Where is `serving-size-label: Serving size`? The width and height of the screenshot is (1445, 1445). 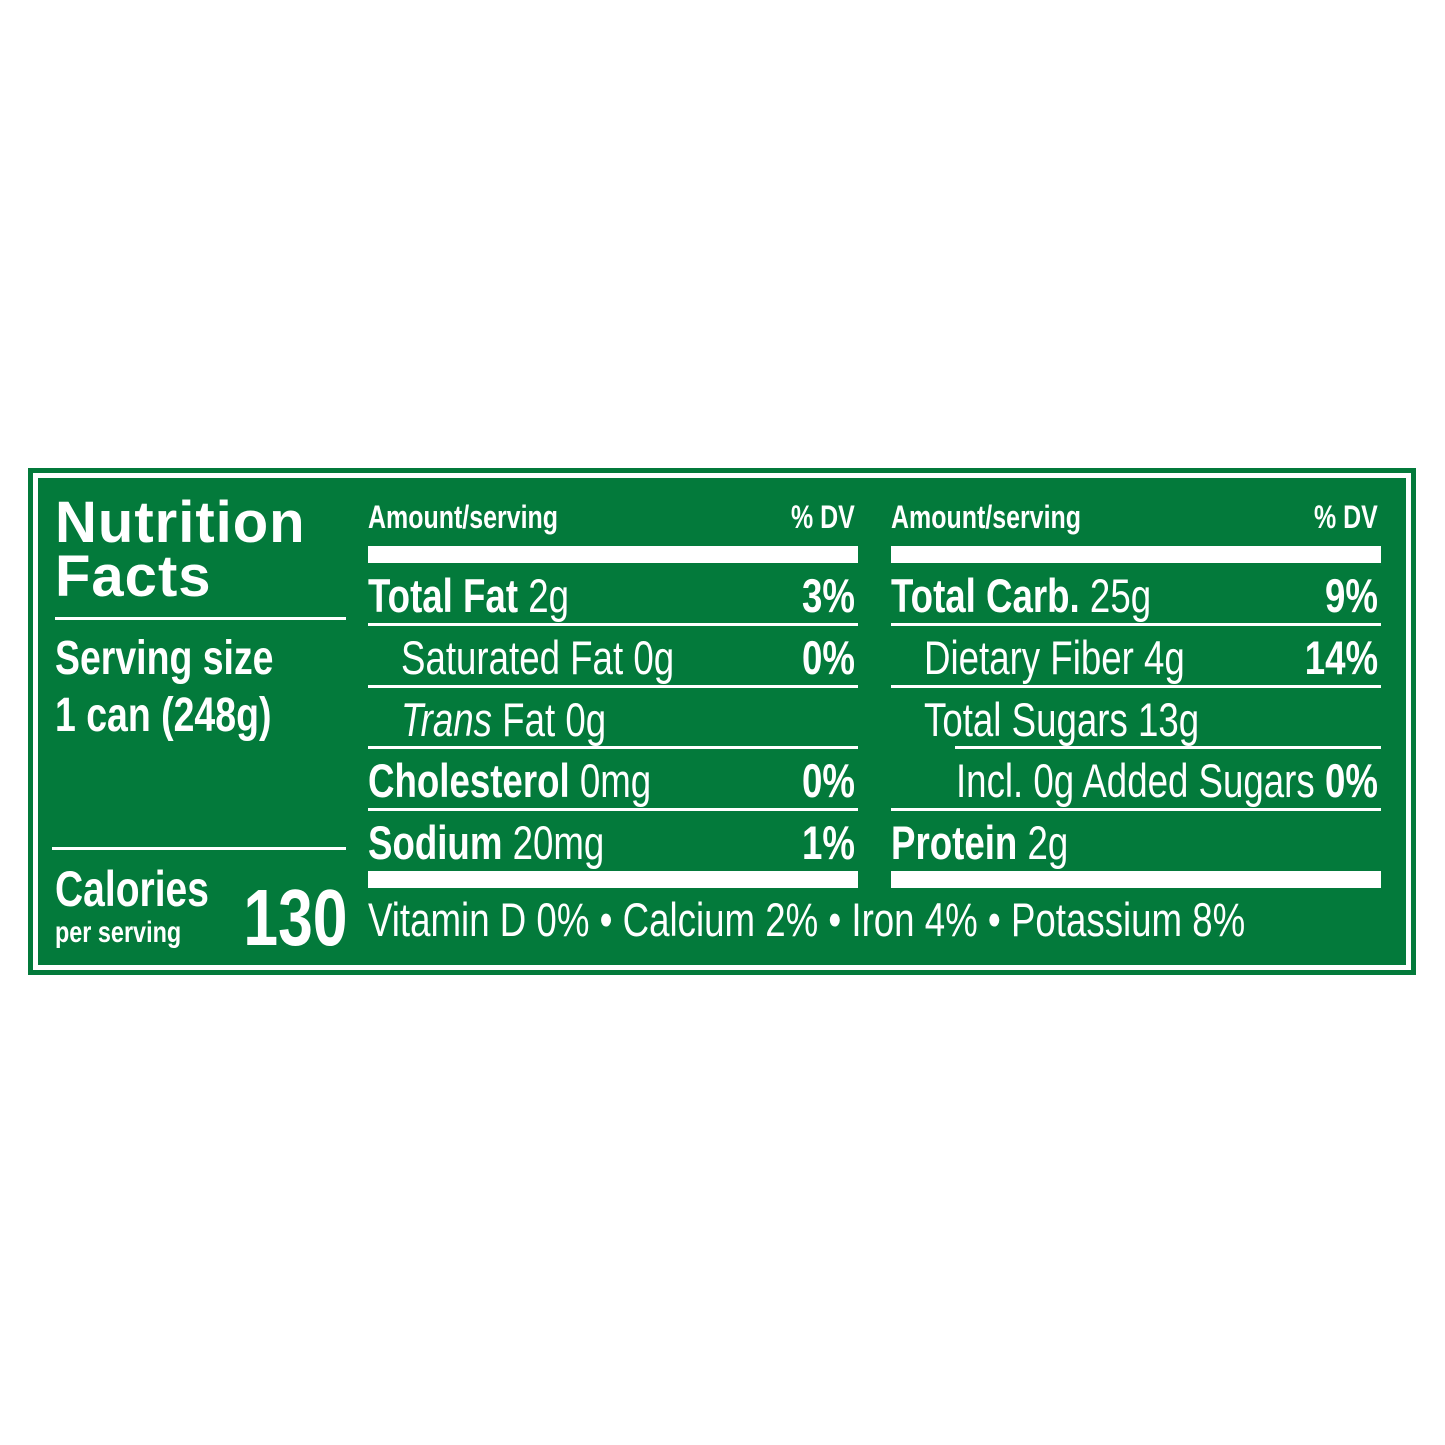 serving-size-label: Serving size is located at coordinates (164, 658).